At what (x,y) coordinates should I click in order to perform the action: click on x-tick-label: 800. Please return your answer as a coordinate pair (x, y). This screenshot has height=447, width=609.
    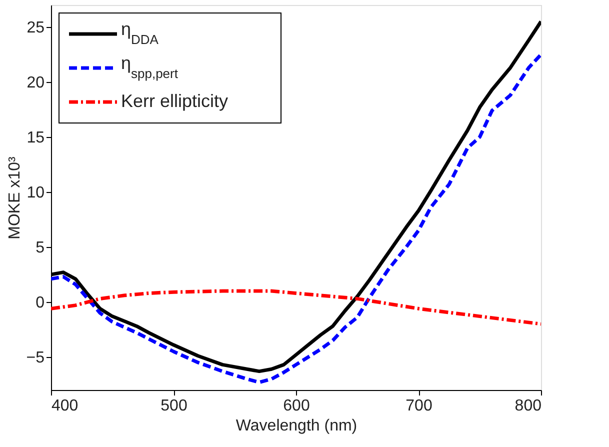
    Looking at the image, I should click on (528, 406).